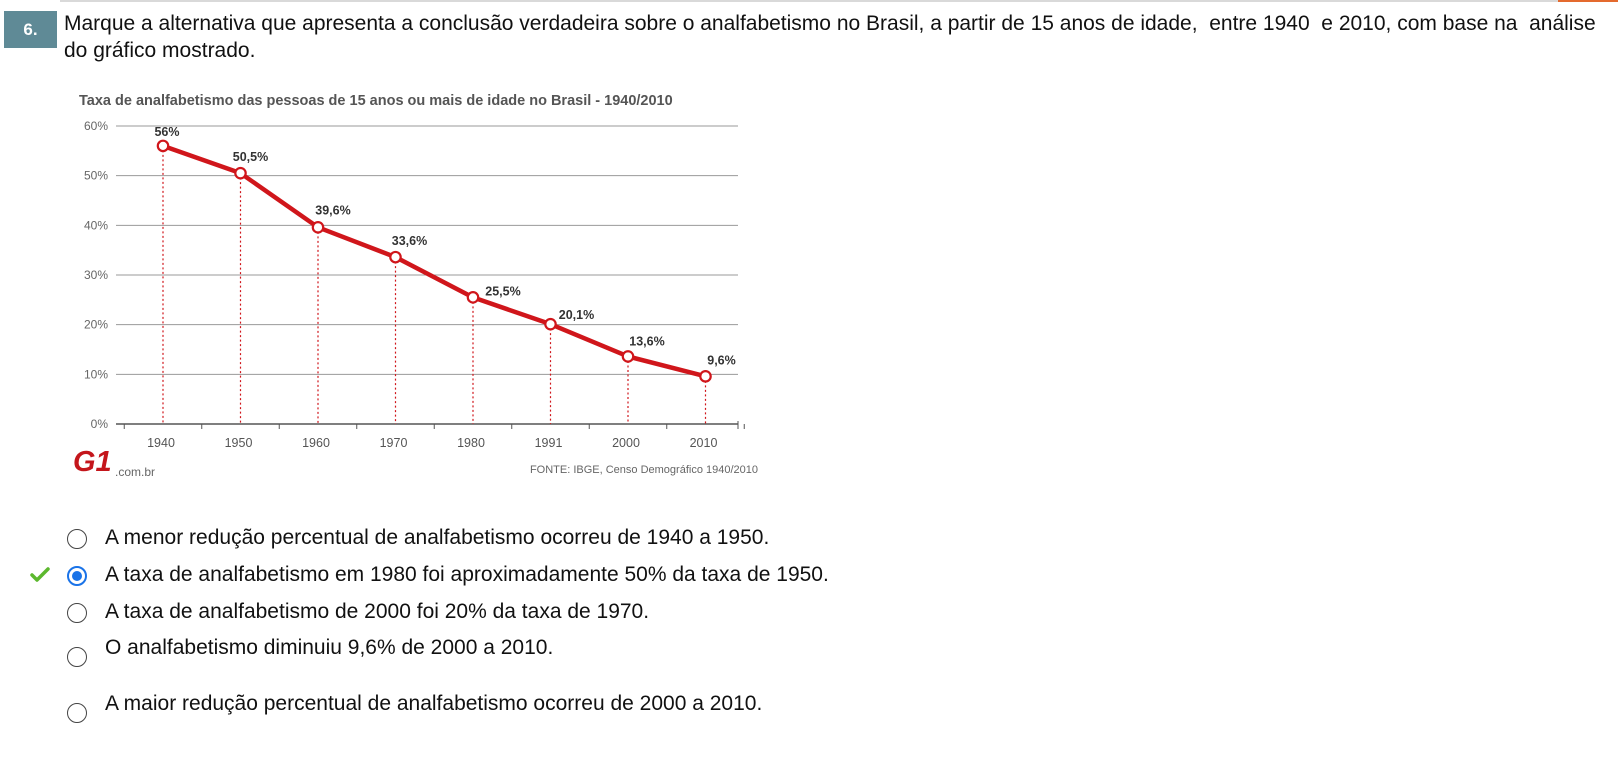 This screenshot has height=759, width=1618. Describe the element at coordinates (96, 275) in the screenshot. I see `y-tick-label: 30%` at that location.